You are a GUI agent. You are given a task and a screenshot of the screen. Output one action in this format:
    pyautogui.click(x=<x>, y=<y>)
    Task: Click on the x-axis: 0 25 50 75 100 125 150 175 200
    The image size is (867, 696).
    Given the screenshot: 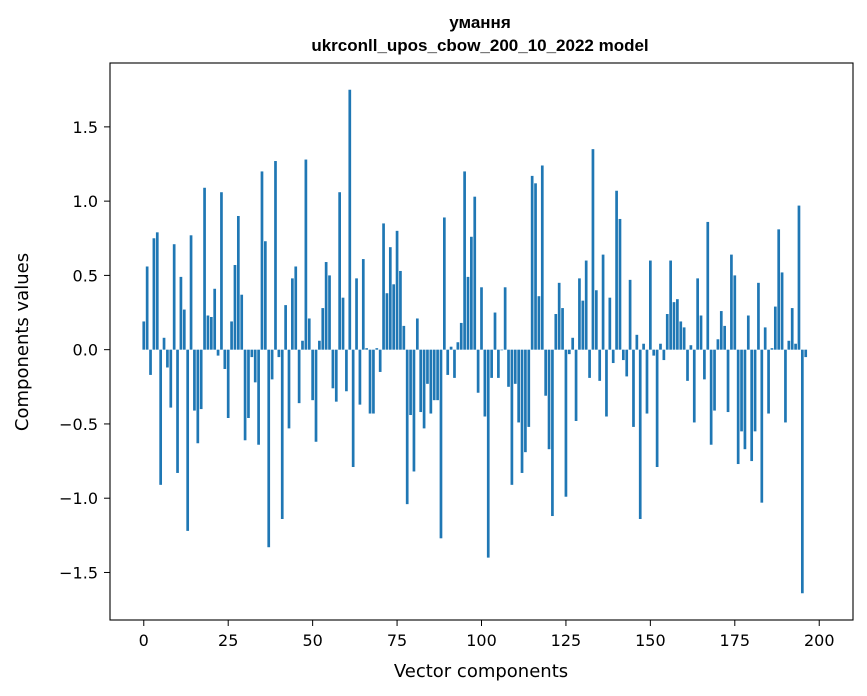 What is the action you would take?
    pyautogui.click(x=487, y=635)
    